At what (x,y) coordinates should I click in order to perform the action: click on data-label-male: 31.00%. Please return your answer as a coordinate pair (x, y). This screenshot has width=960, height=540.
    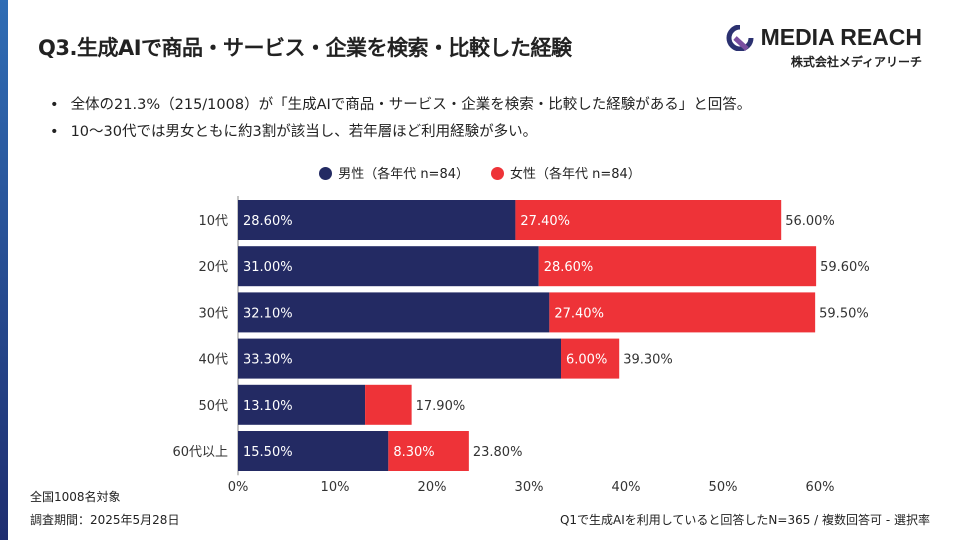
    Looking at the image, I should click on (268, 267).